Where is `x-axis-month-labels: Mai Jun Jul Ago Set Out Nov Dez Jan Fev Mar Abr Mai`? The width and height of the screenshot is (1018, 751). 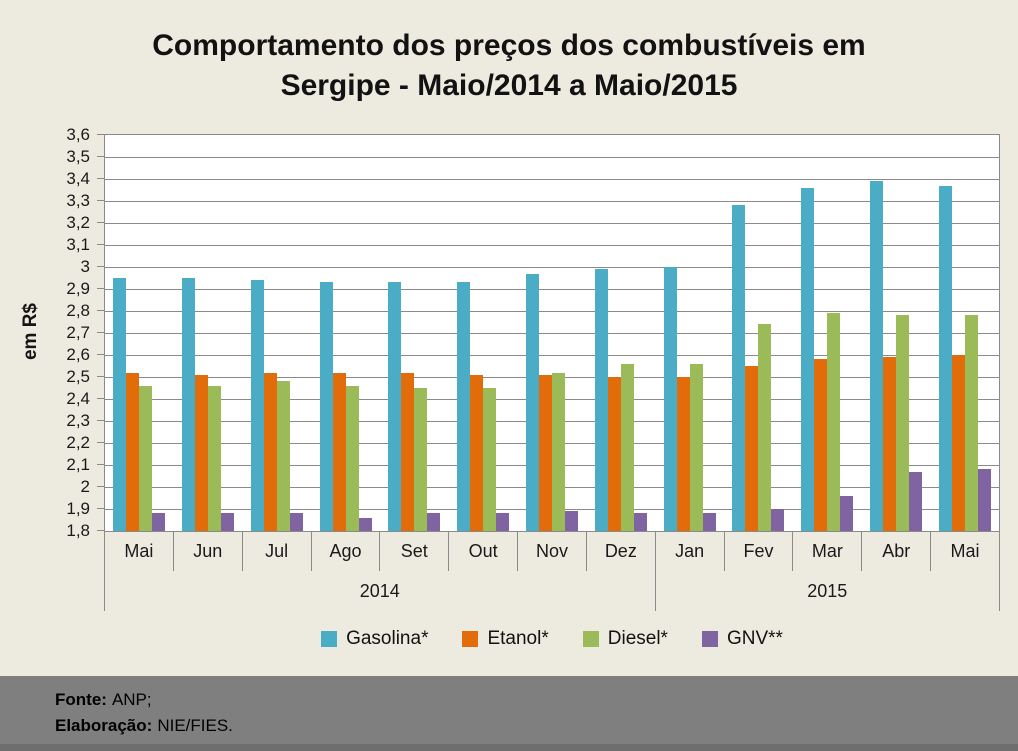
x-axis-month-labels: Mai Jun Jul Ago Set Out Nov Dez Jan Fev Mar Abr Mai is located at coordinates (552, 551).